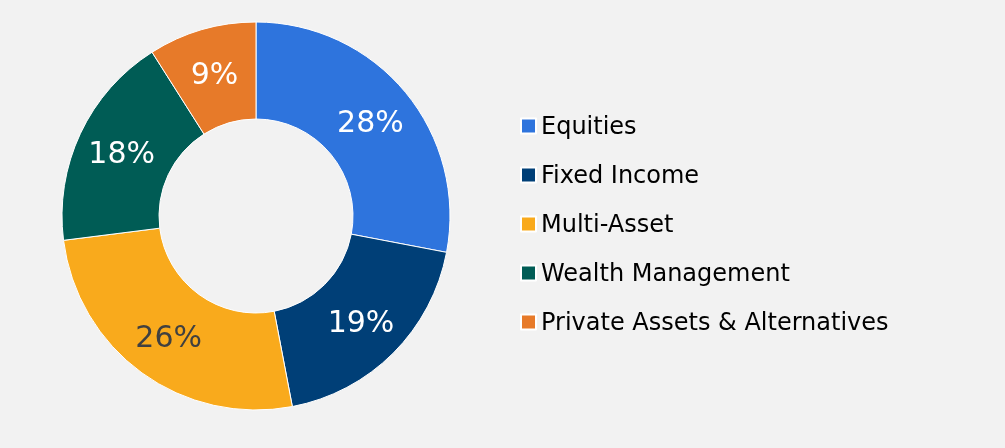 The height and width of the screenshot is (448, 1005). Describe the element at coordinates (665, 273) in the screenshot. I see `legend-label: Wealth Management` at that location.